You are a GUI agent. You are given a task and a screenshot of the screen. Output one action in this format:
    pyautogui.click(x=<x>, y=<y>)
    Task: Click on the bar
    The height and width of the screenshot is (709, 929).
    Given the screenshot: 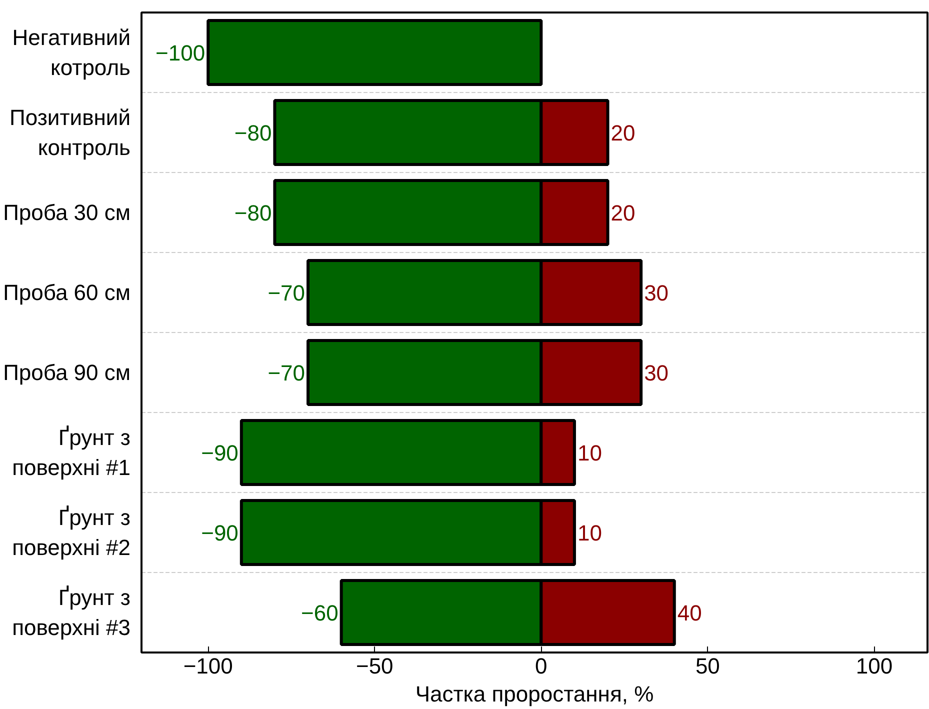 What is the action you would take?
    pyautogui.click(x=374, y=52)
    